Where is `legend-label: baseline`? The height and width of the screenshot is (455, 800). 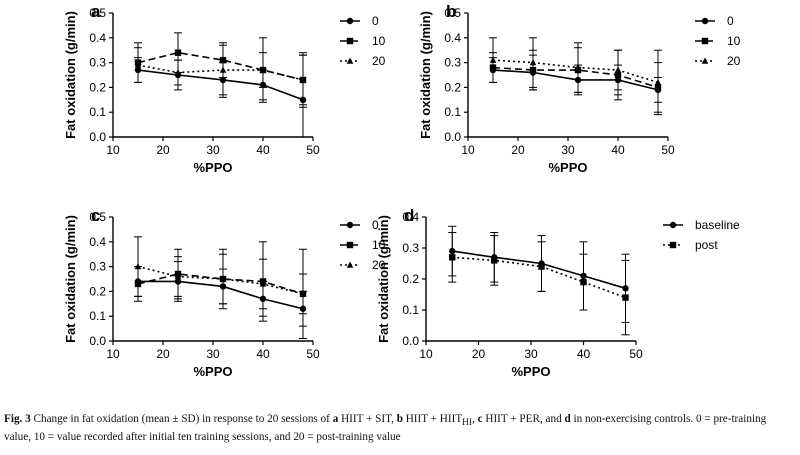
legend-label: baseline is located at coordinates (717, 225).